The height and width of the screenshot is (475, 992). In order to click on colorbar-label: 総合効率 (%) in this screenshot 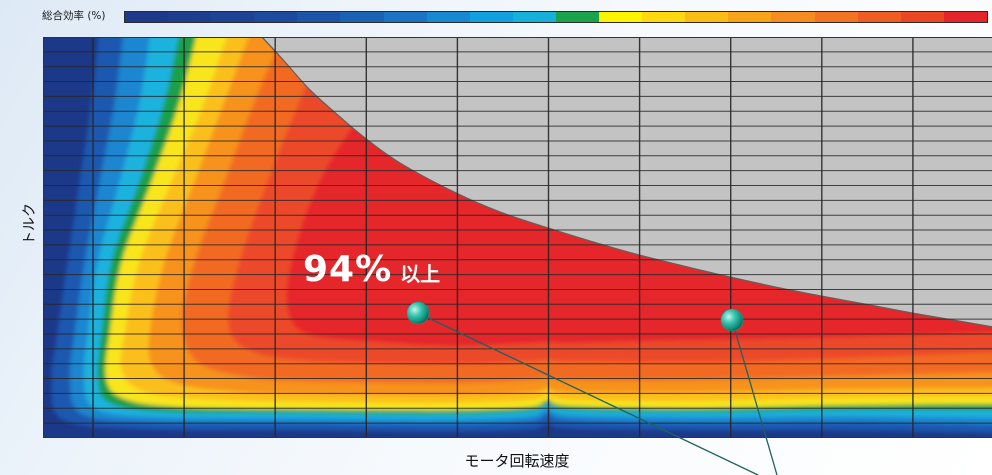, I will do `click(74, 16)`.